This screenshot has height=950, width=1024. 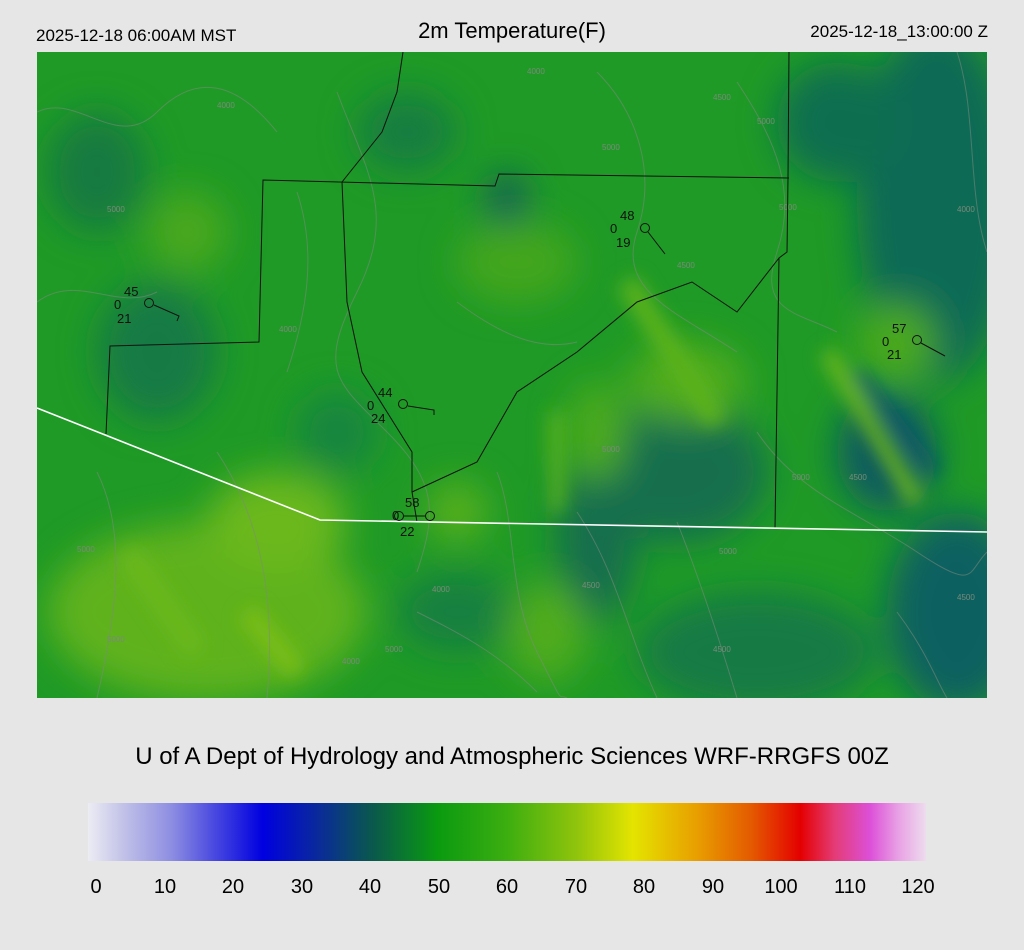 What do you see at coordinates (507, 887) in the screenshot?
I see `colorbar-tick: 60` at bounding box center [507, 887].